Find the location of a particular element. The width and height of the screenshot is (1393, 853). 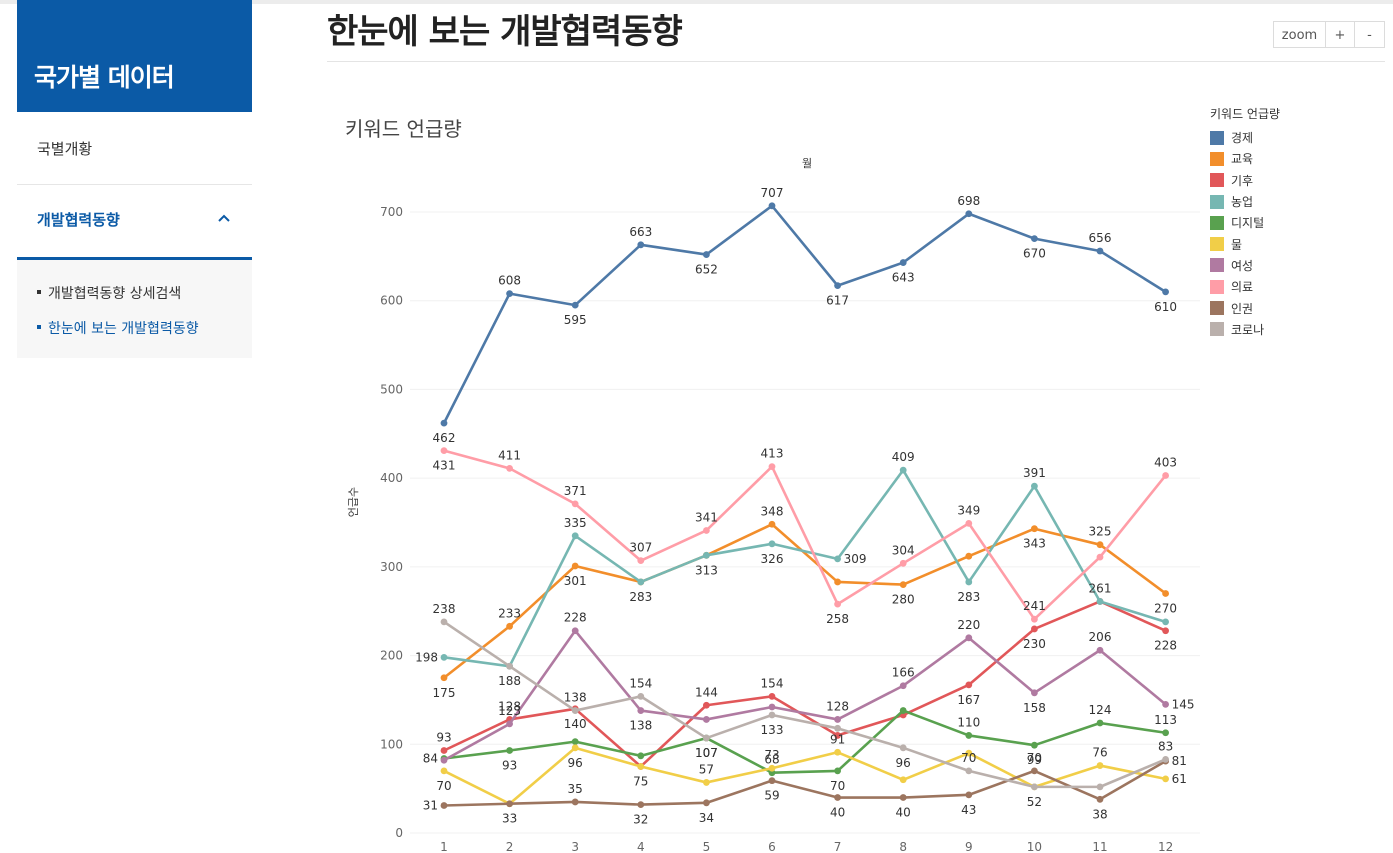

data-label: 595 is located at coordinates (575, 320).